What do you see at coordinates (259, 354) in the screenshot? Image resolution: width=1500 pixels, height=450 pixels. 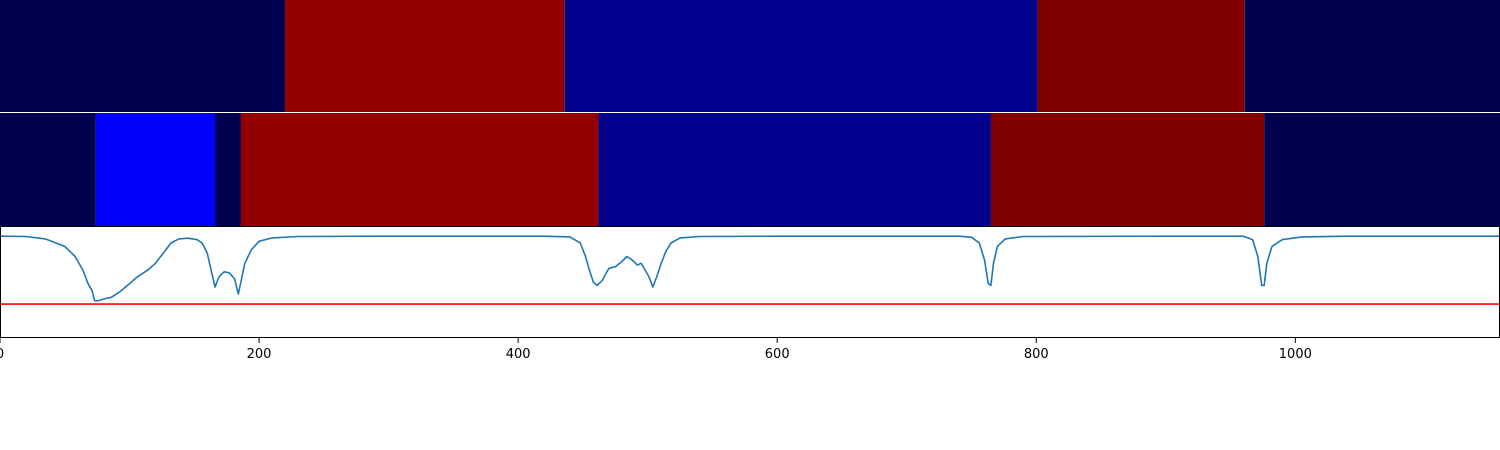 I see `x-tick-label: 200` at bounding box center [259, 354].